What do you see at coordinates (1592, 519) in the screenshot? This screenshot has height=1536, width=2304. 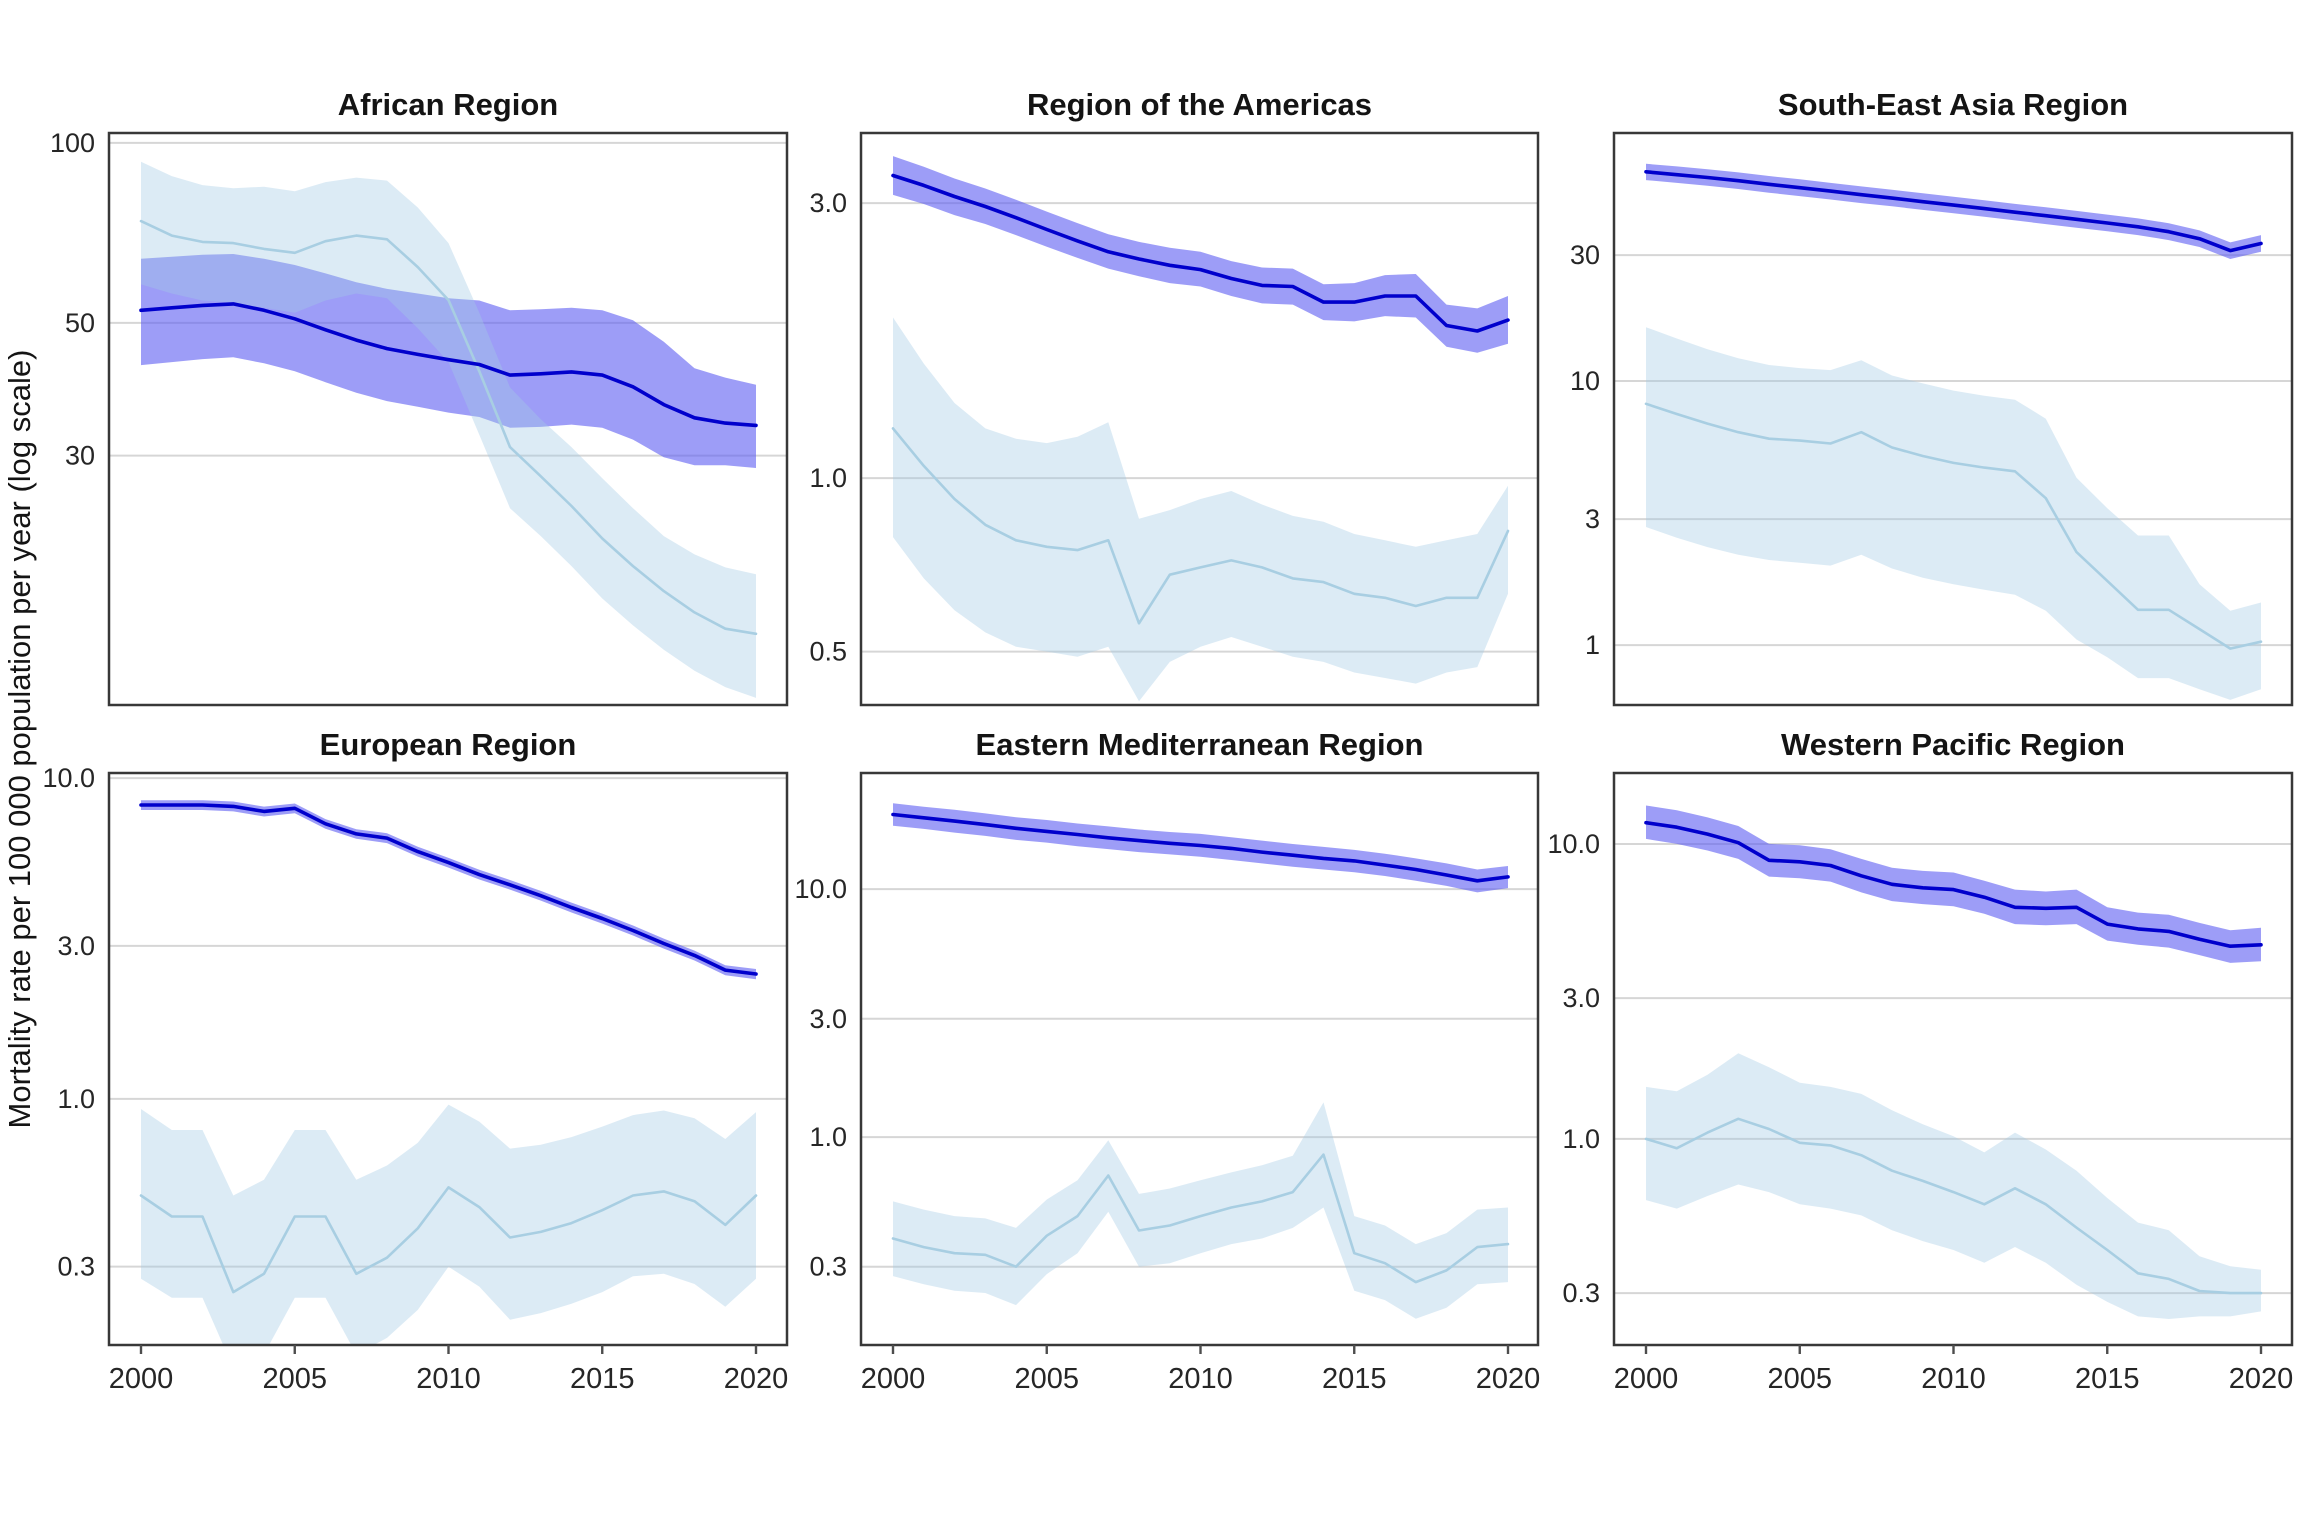 I see `y-tick-label: 3` at bounding box center [1592, 519].